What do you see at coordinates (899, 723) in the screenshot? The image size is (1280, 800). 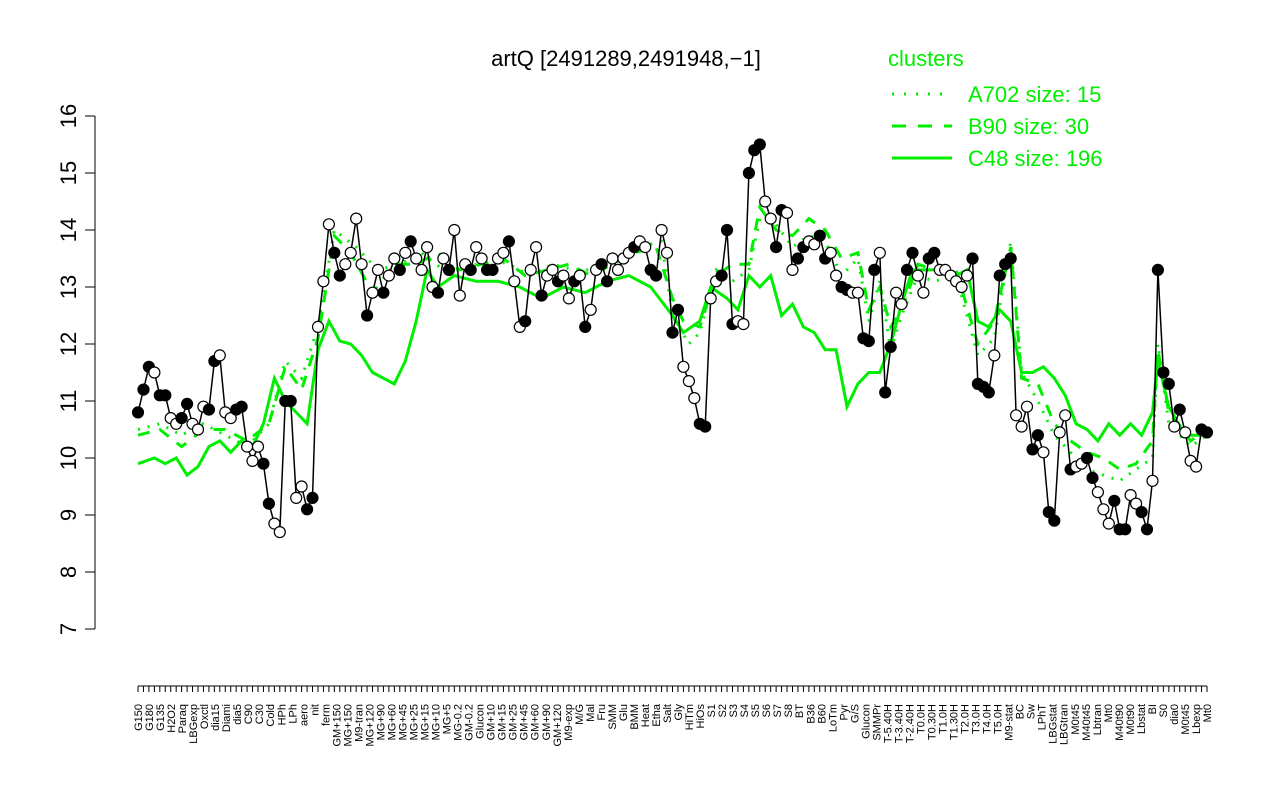 I see `x-tick-label: T-3.40H` at bounding box center [899, 723].